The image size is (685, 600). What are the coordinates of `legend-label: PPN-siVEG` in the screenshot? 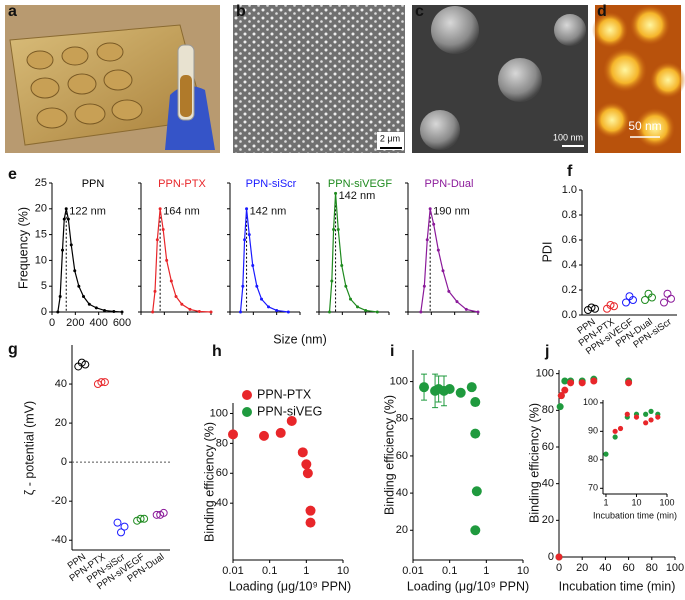 It's located at (289, 411).